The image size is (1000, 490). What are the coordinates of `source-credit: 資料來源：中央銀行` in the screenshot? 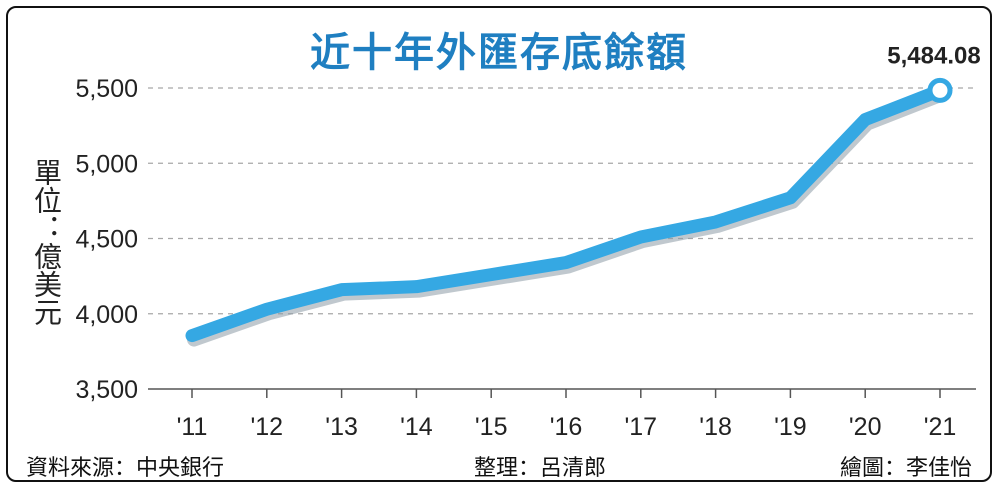 It's located at (125, 468).